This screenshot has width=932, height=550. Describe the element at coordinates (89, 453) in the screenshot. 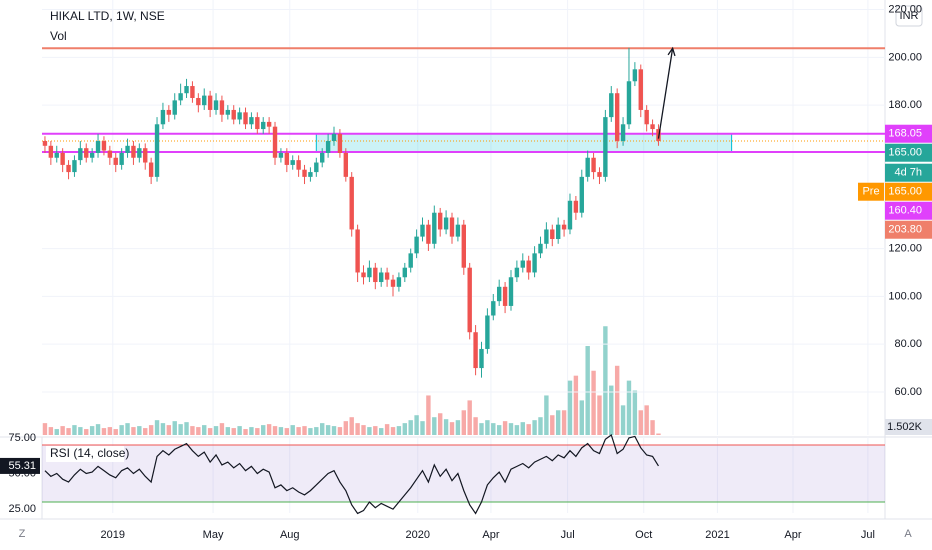

I see `rsi-title: RSI (14, close)` at that location.